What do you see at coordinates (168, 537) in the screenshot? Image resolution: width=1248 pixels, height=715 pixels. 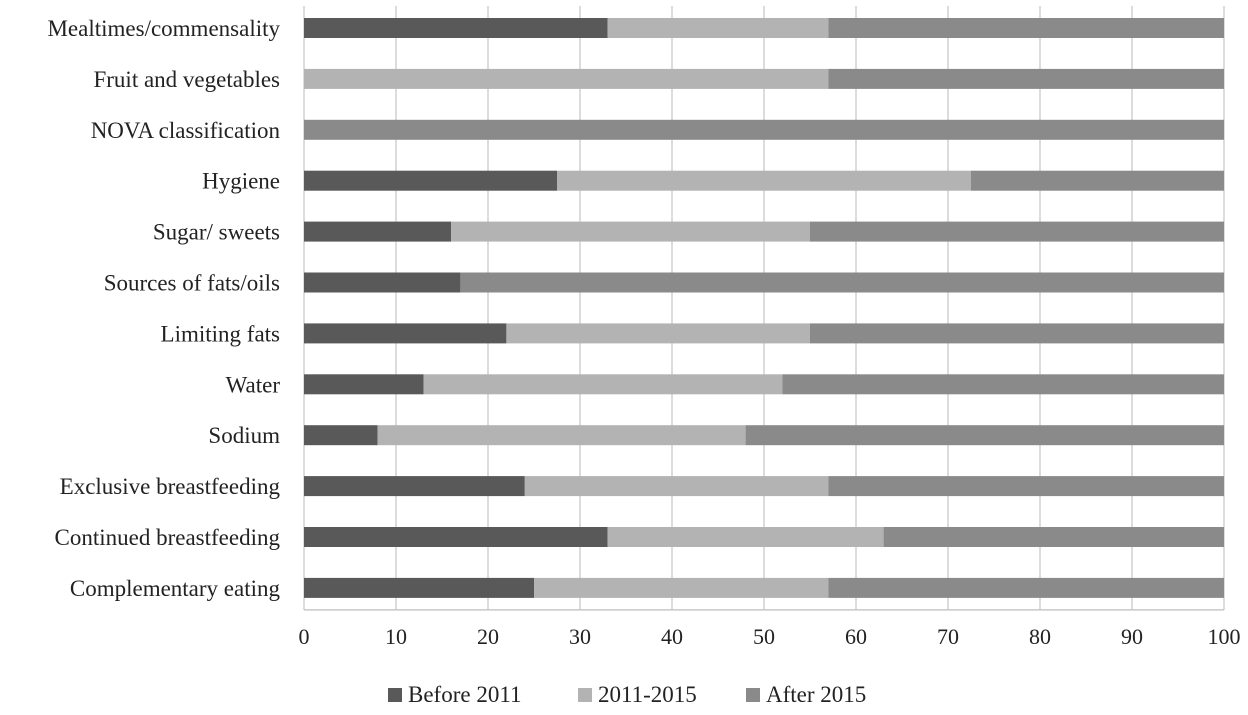 I see `category-label: Continued breastfeeding` at bounding box center [168, 537].